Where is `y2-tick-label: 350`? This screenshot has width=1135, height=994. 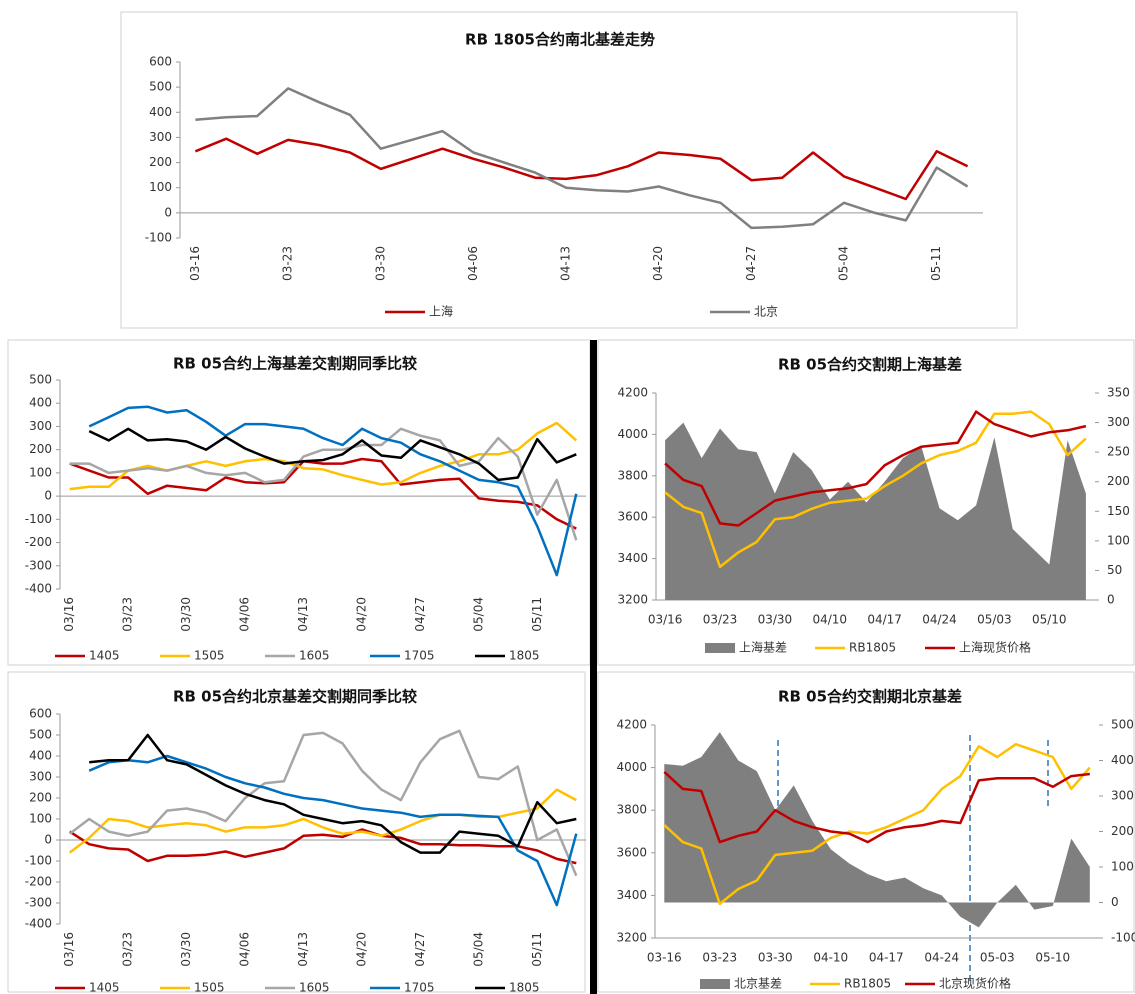 y2-tick-label: 350 is located at coordinates (1118, 393).